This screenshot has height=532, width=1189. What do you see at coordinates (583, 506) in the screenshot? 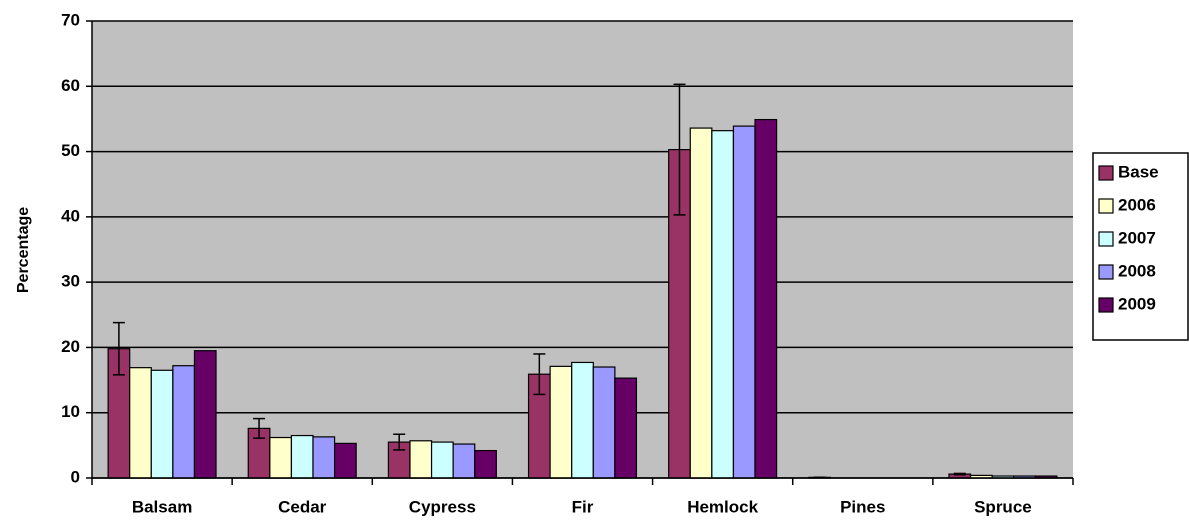
I see `x-tick-label: Fir` at bounding box center [583, 506].